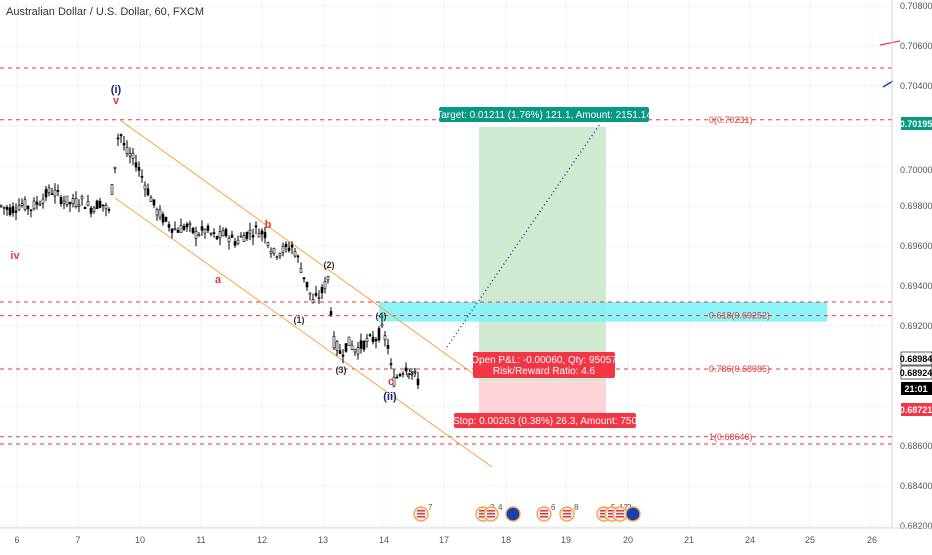  I want to click on price-badge-text: 0.68924, so click(916, 373).